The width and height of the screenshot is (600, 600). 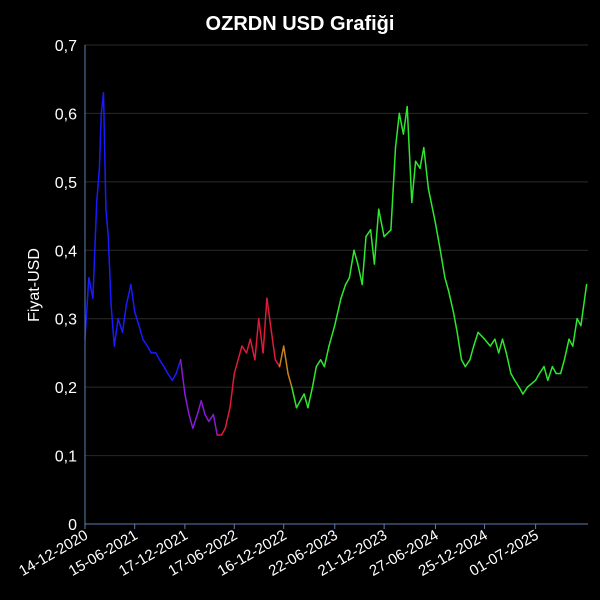 I want to click on y-tick-label: 0,7, so click(x=66, y=46).